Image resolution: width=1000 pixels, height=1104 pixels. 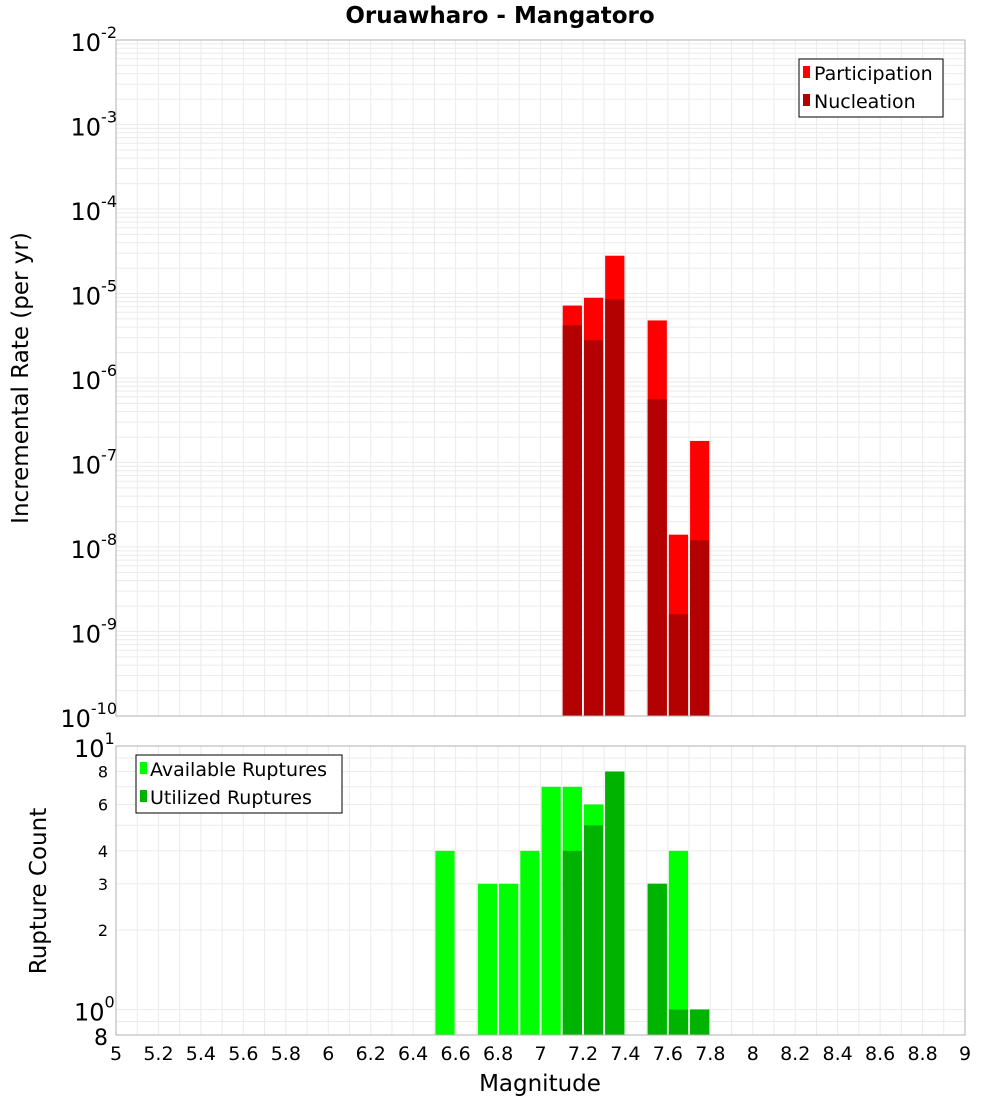 I want to click on bottom-y-tick-label: 10⁰, so click(x=94, y=1009).